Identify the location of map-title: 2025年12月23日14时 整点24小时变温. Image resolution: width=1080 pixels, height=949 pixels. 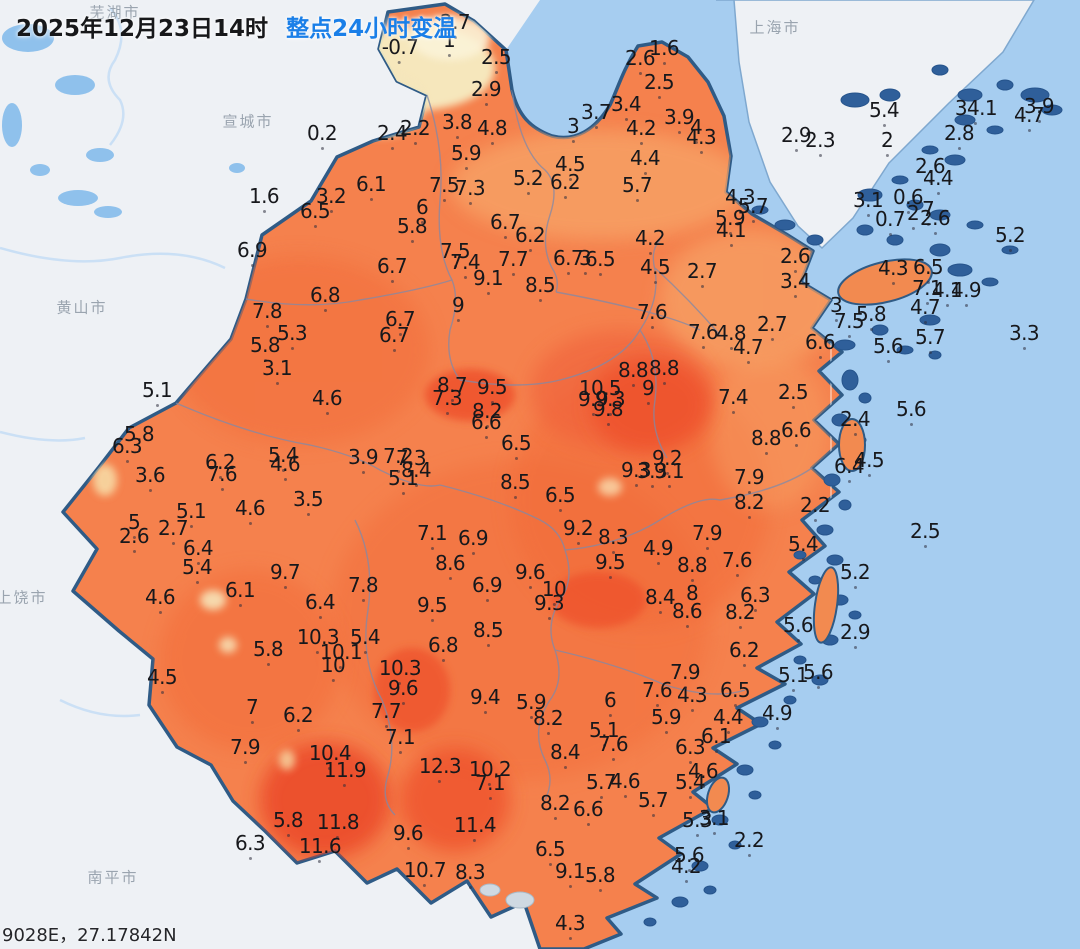
(236, 30).